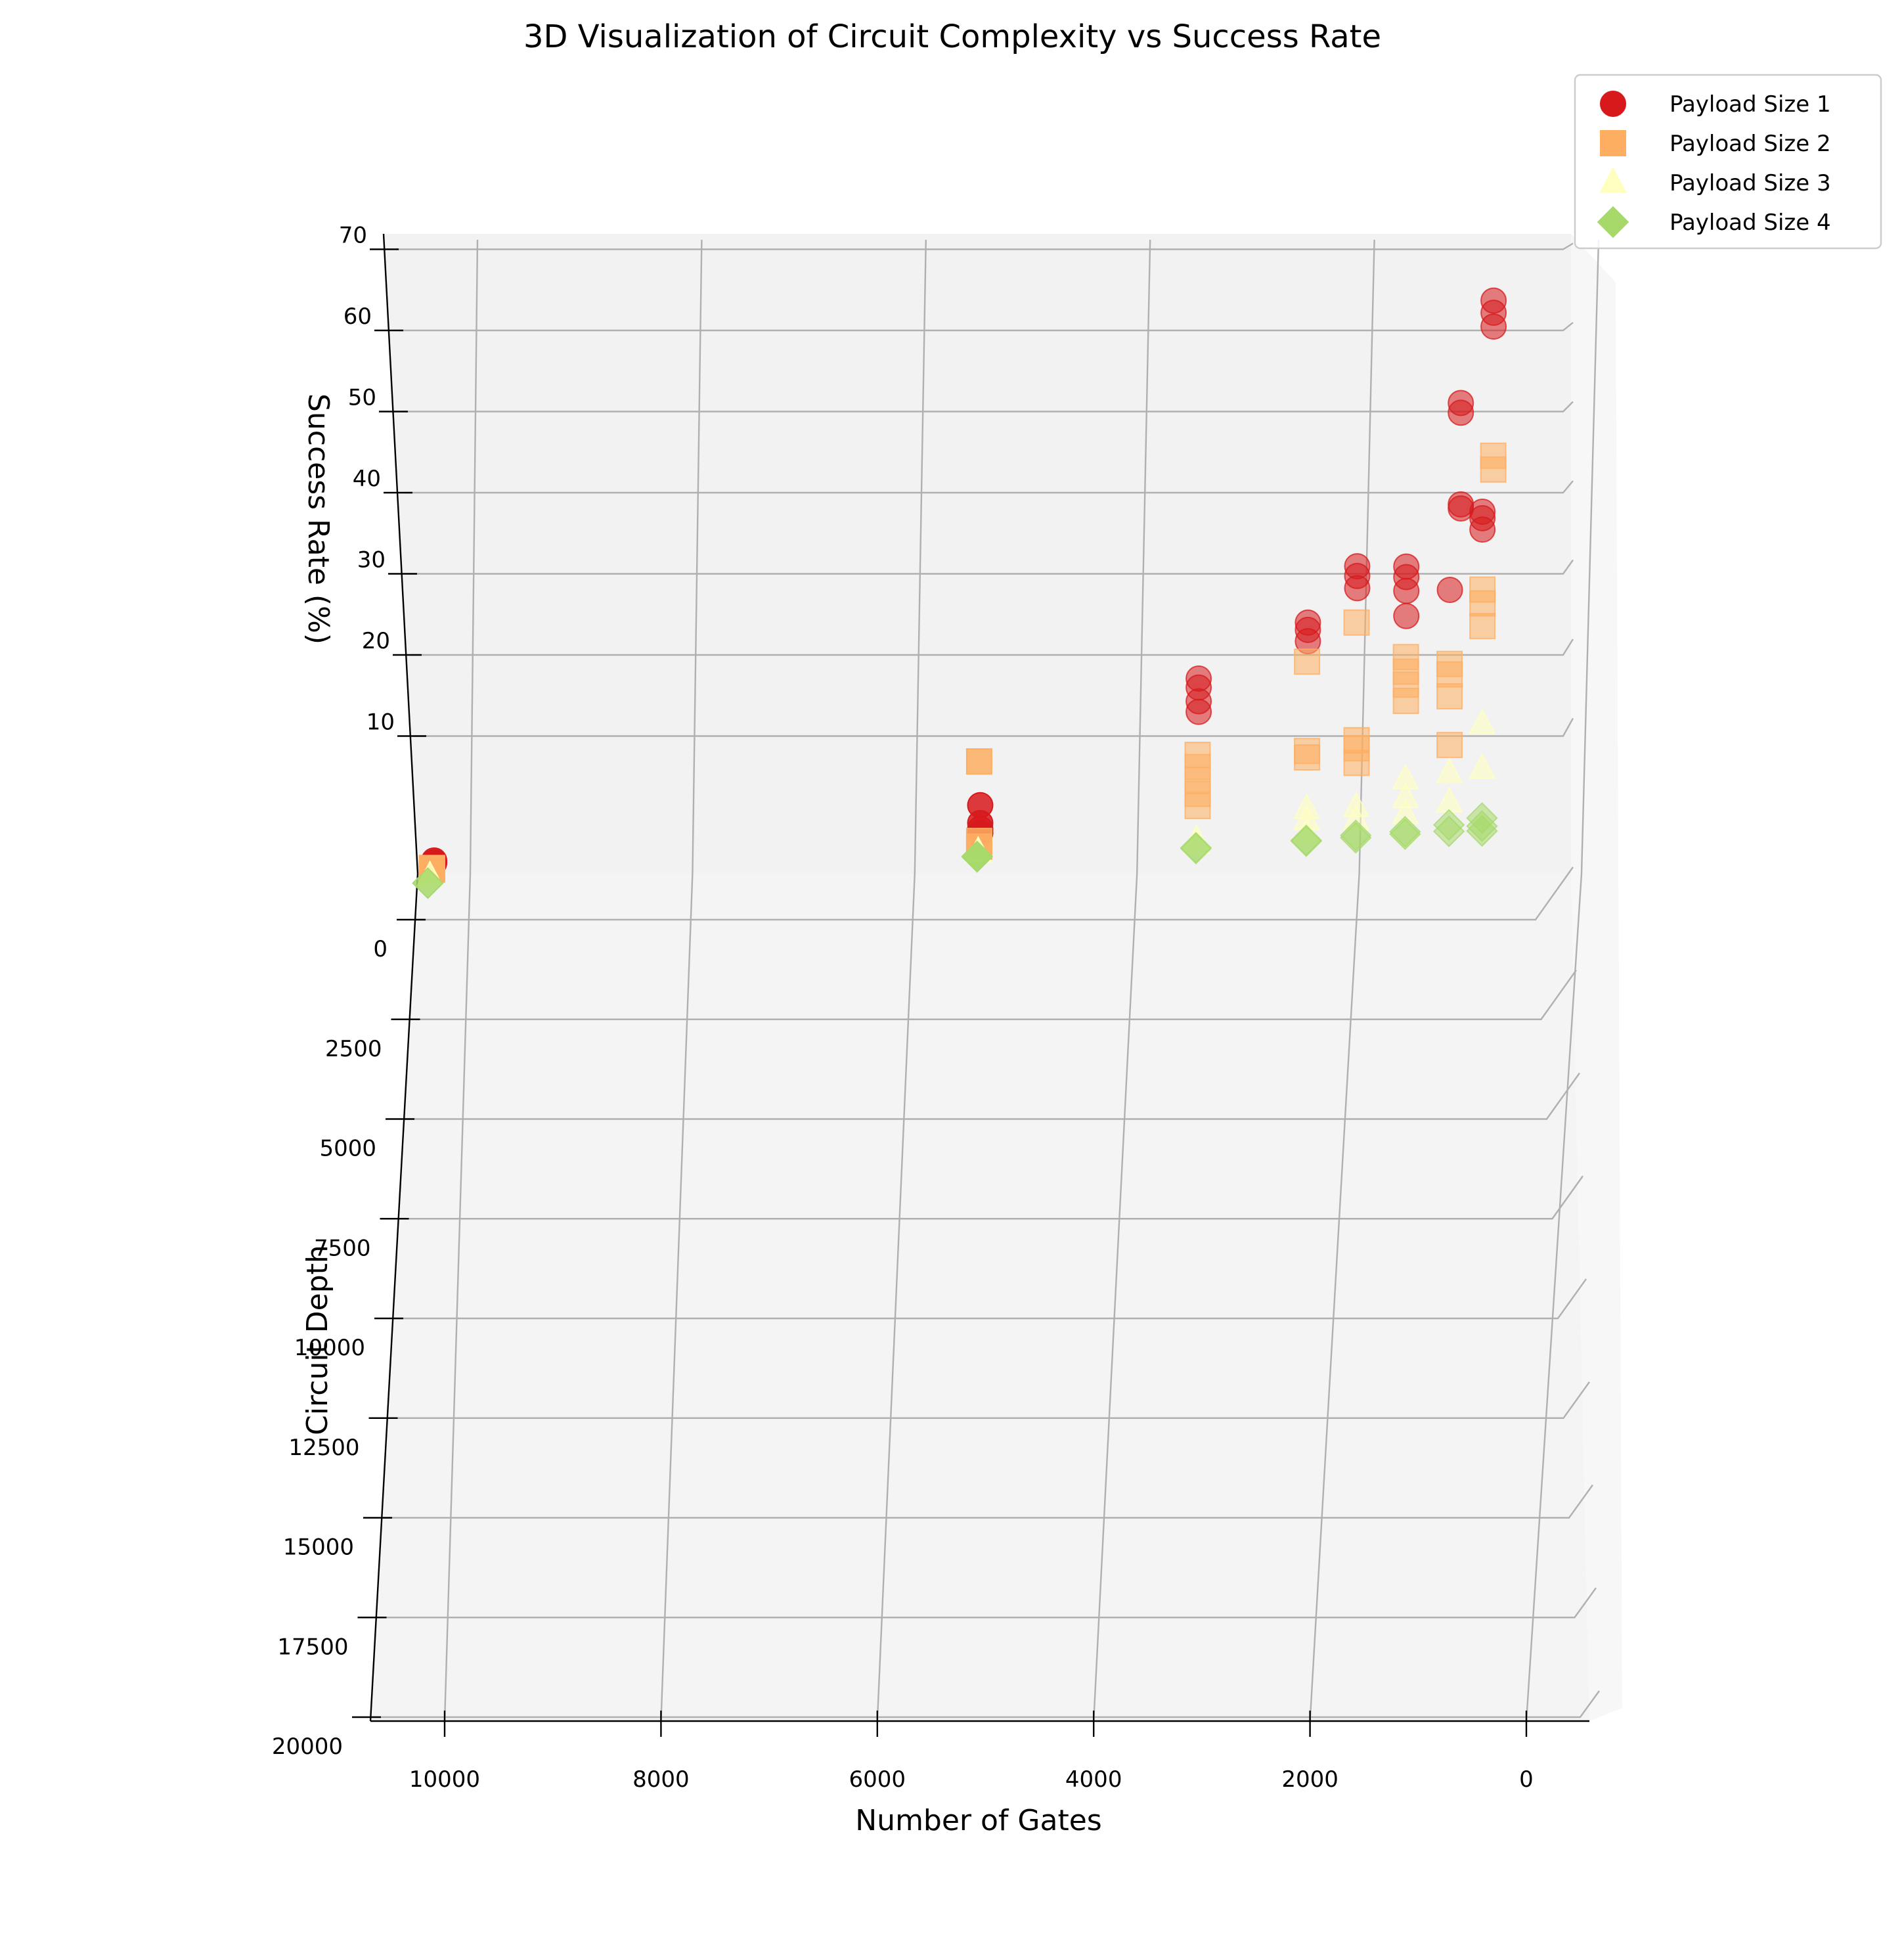 The image size is (1904, 1951). Describe the element at coordinates (978, 1820) in the screenshot. I see `x-axis-label: Number of Gates` at that location.